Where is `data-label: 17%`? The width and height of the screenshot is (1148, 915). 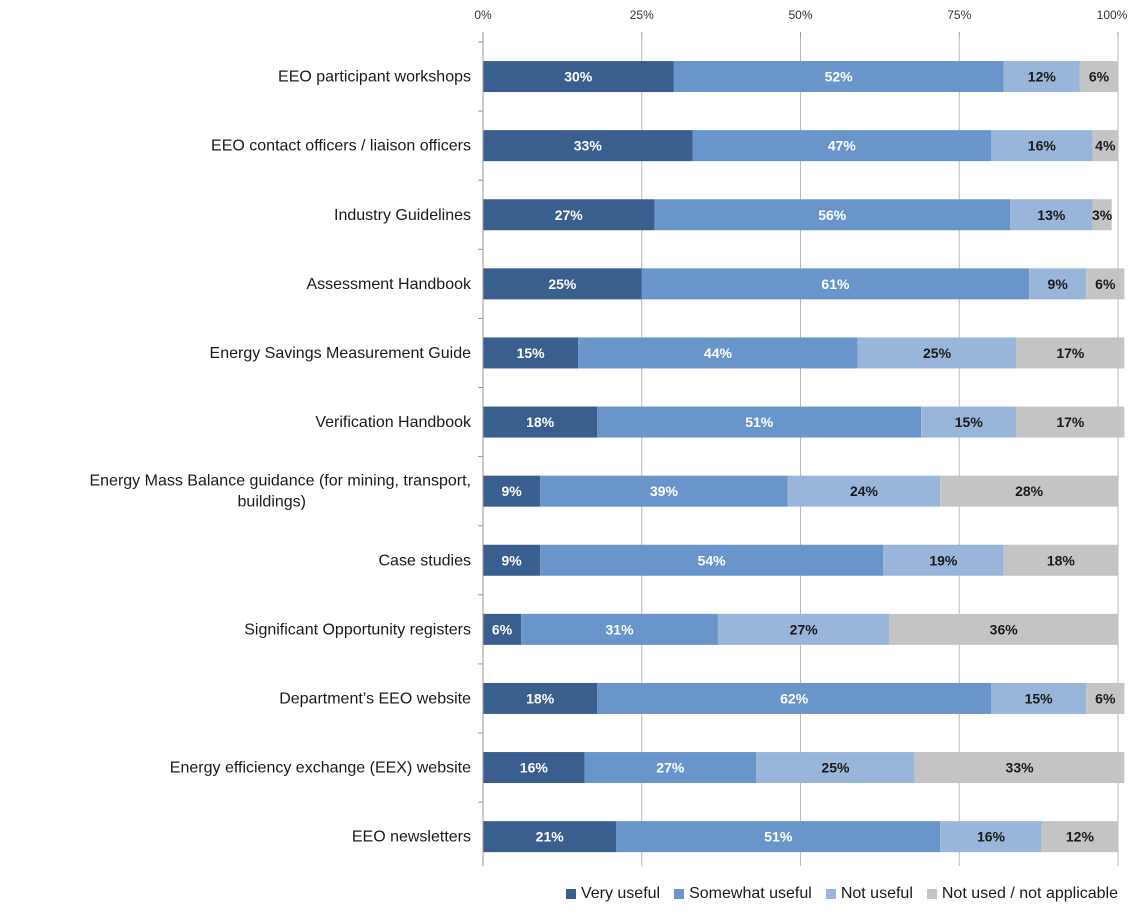
data-label: 17% is located at coordinates (1070, 422).